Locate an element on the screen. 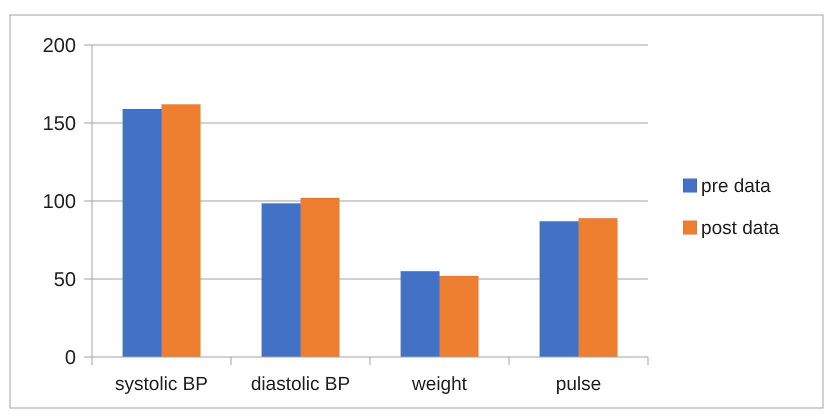  x-tick-label: pulse is located at coordinates (579, 384).